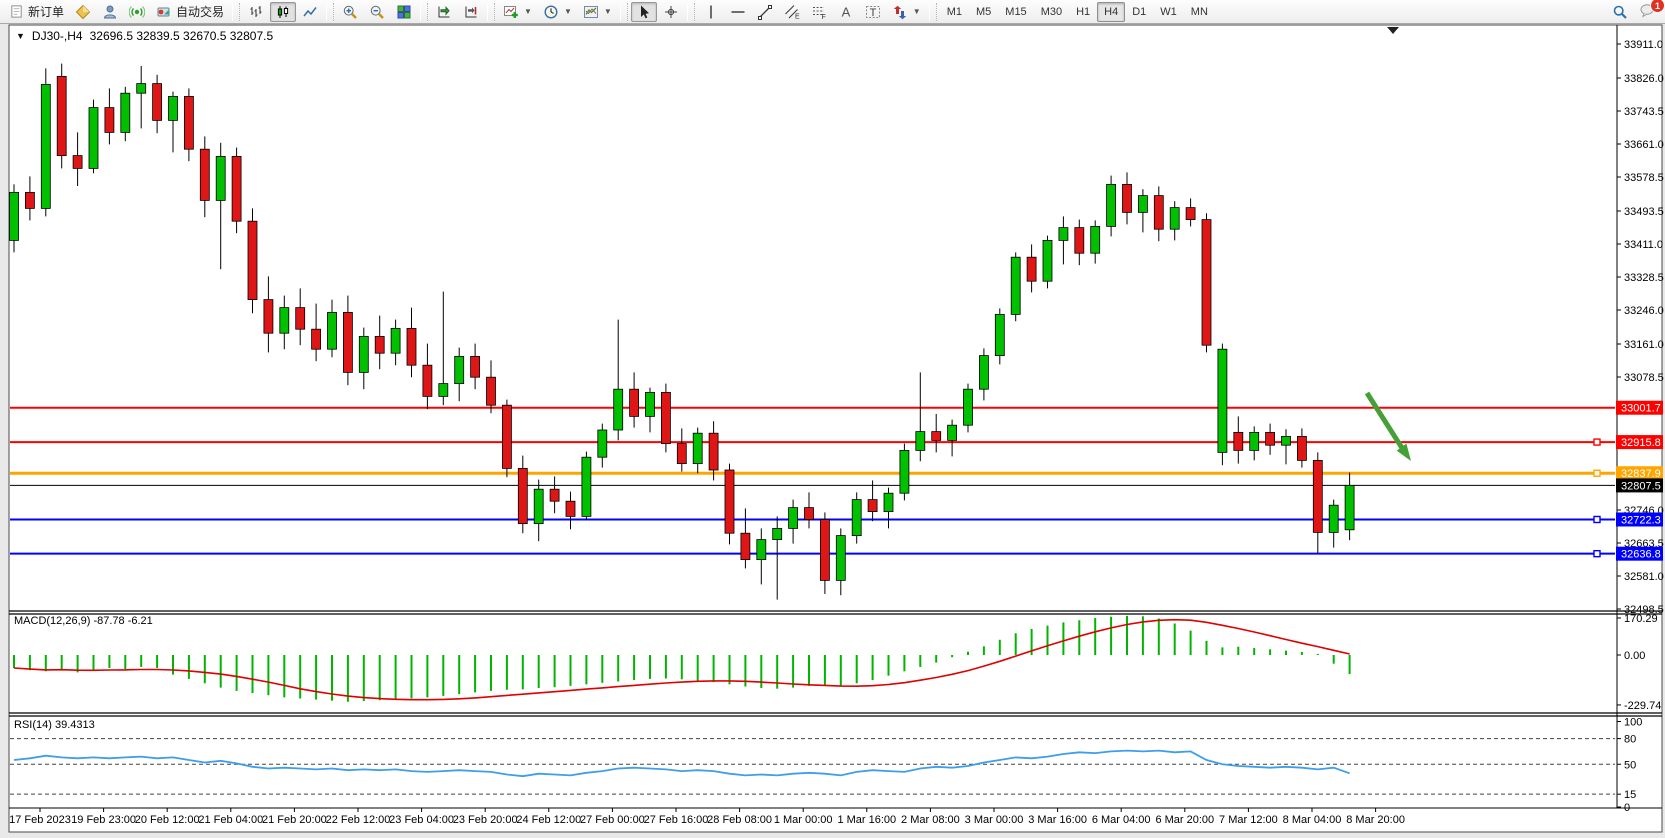 The height and width of the screenshot is (838, 1665). I want to click on fibonacci-button: F, so click(819, 12).